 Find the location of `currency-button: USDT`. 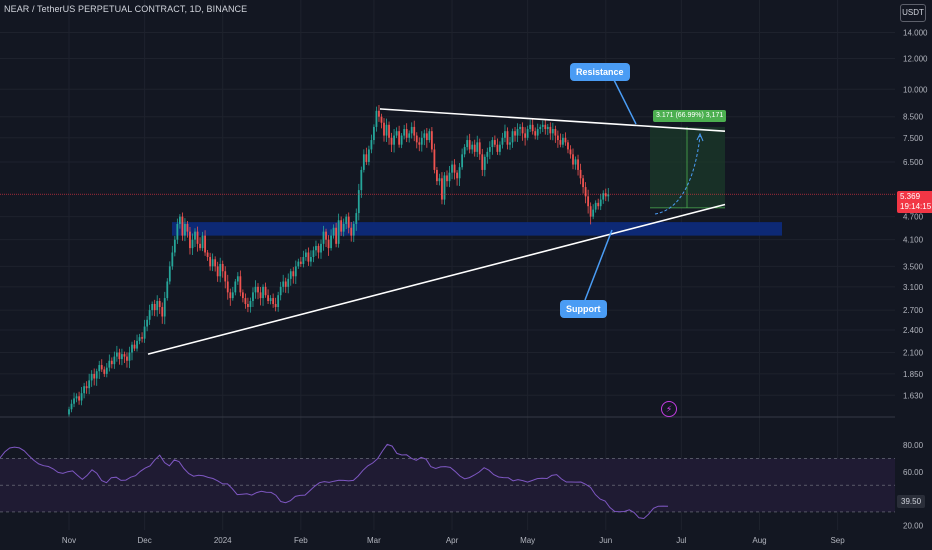

currency-button: USDT is located at coordinates (913, 13).